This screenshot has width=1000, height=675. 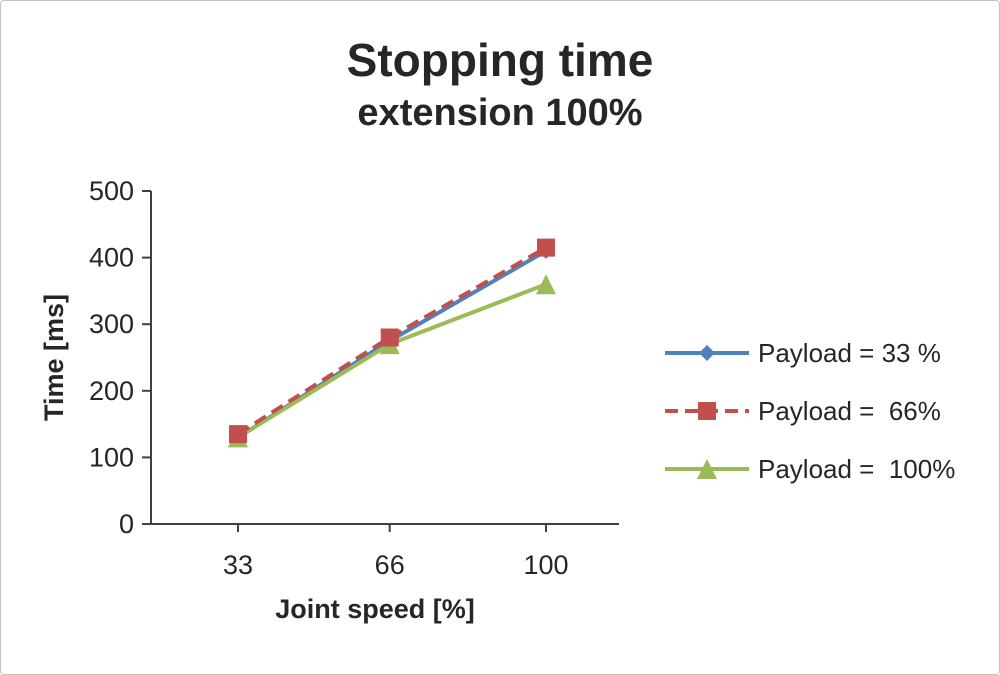 I want to click on legend-diamond-marker-icon, so click(x=707, y=353).